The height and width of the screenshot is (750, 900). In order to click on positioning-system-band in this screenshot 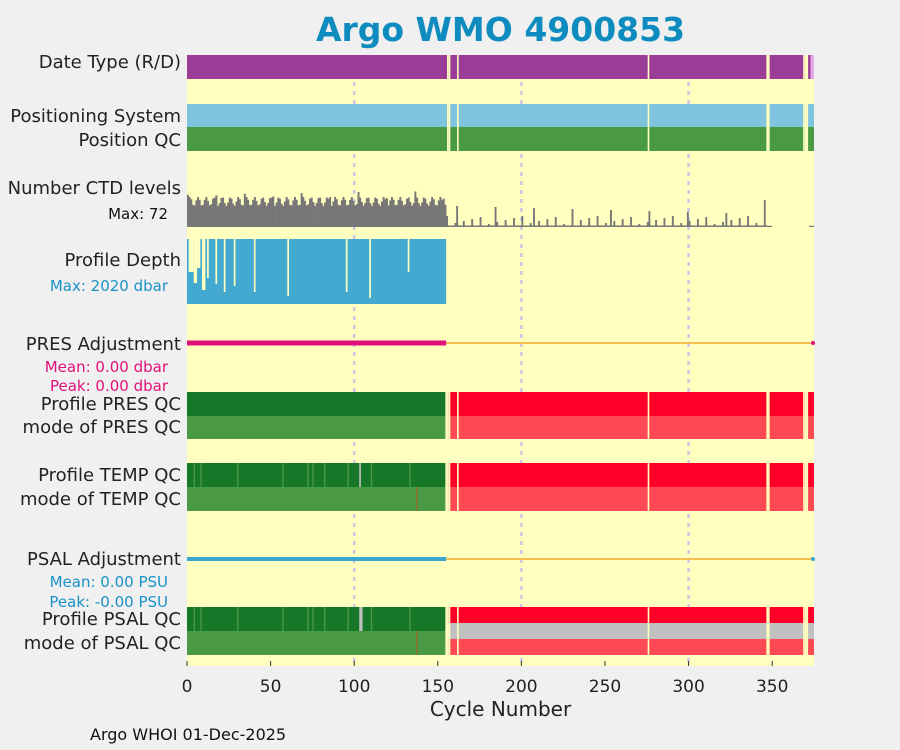, I will do `click(500, 115)`.